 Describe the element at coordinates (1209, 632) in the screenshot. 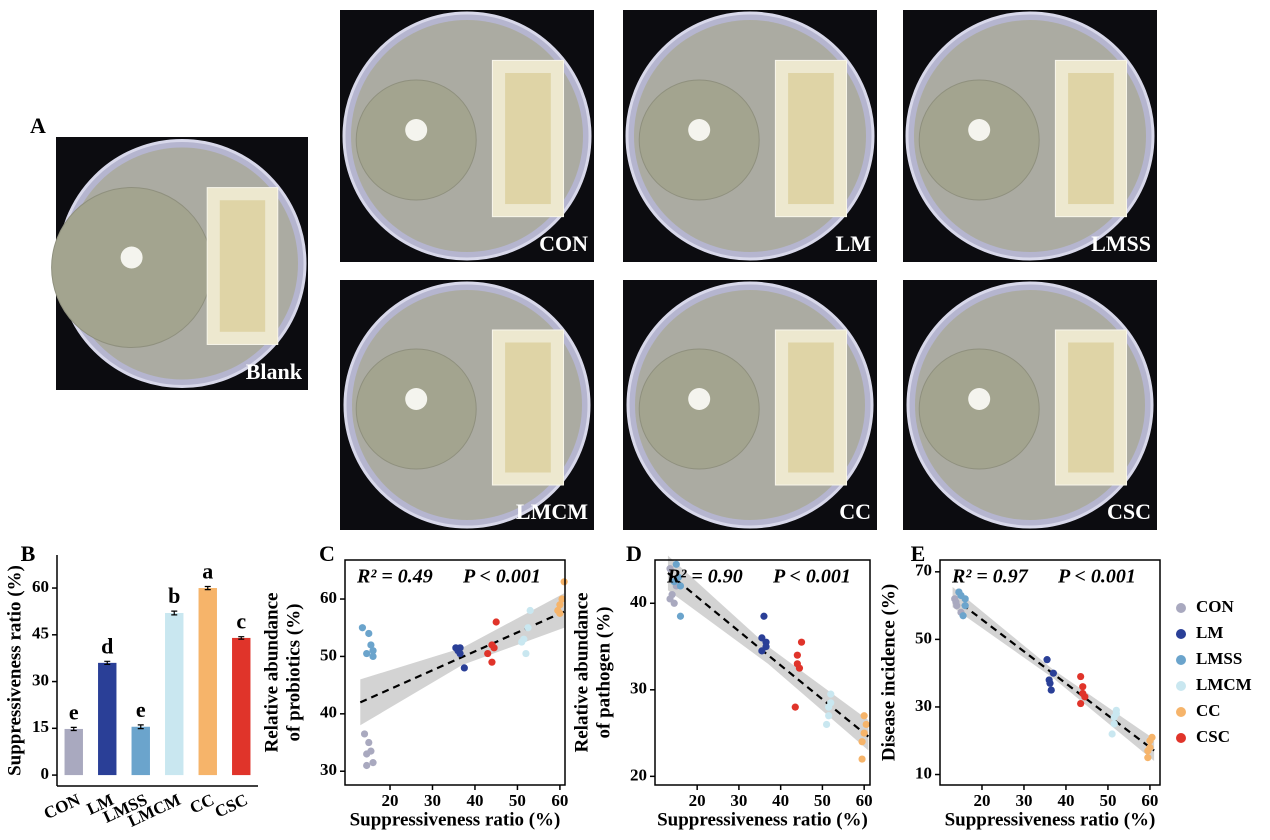

I see `legend-label: LM` at that location.